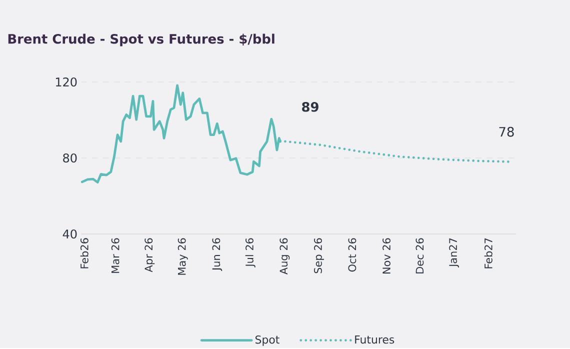 The height and width of the screenshot is (349, 570). What do you see at coordinates (250, 253) in the screenshot?
I see `x-tick-label: Jul 26` at bounding box center [250, 253].